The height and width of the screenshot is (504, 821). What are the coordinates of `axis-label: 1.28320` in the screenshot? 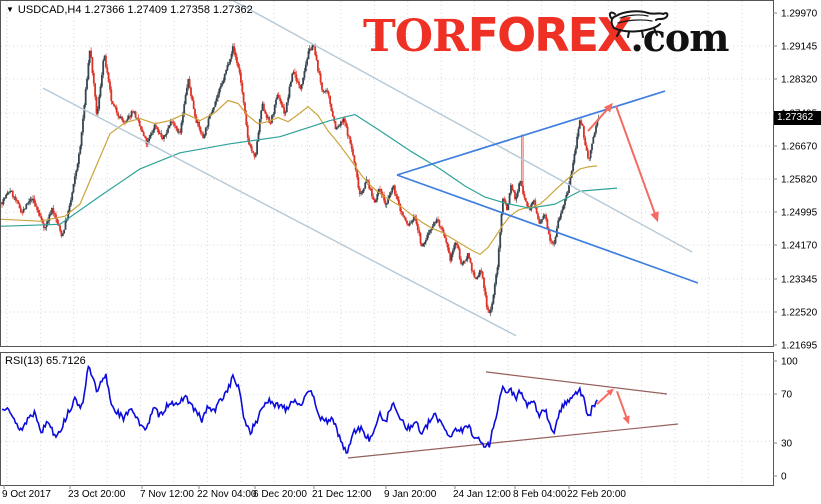 It's located at (799, 80).